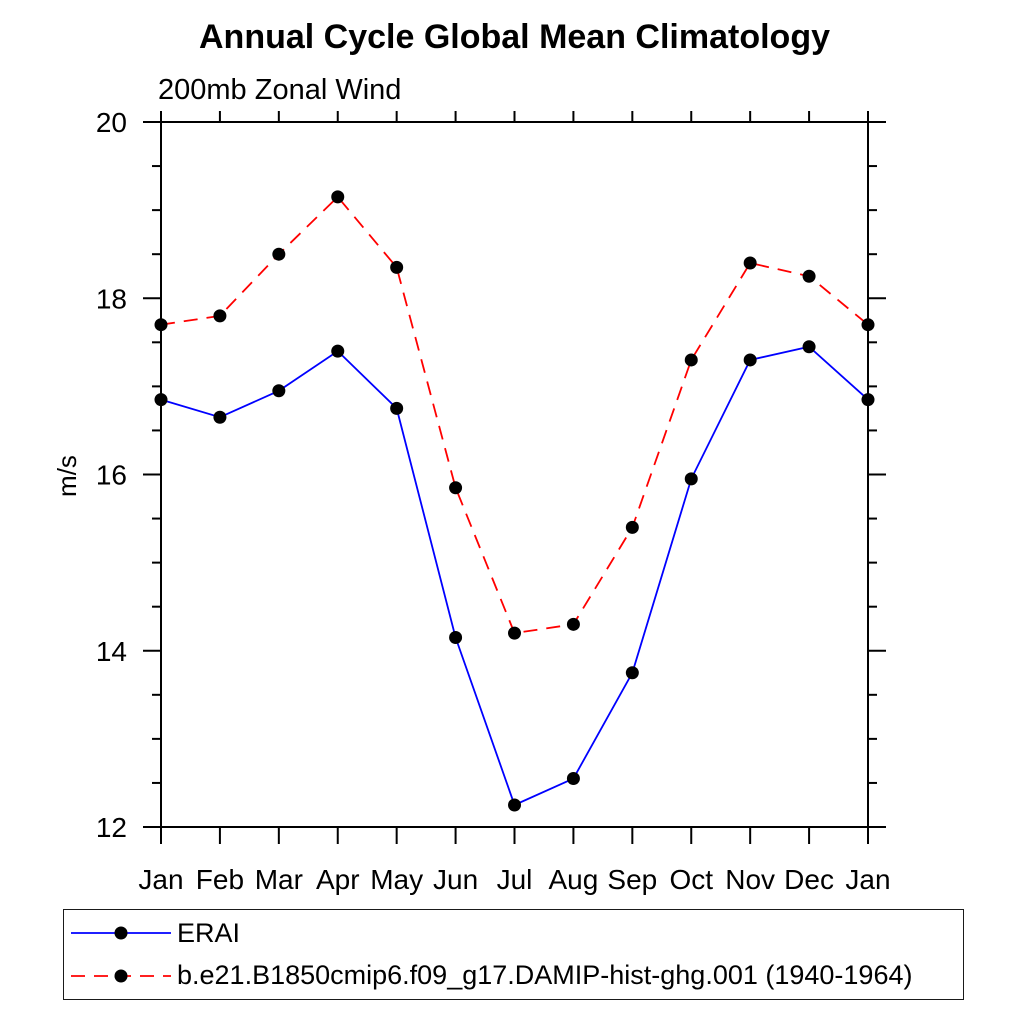 The image size is (1024, 1024). I want to click on chart-subtitle: 200mb Zonal Wind, so click(280, 90).